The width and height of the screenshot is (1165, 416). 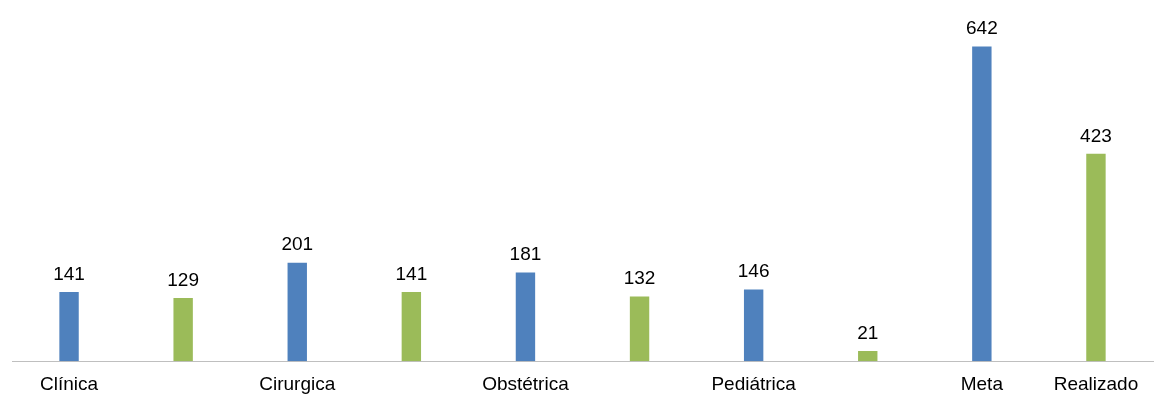 What do you see at coordinates (753, 271) in the screenshot?
I see `data-label: 146` at bounding box center [753, 271].